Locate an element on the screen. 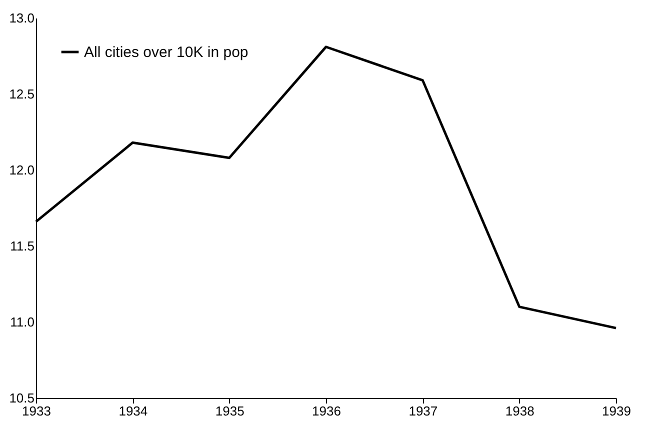 This screenshot has height=430, width=649. y-tick-label: 13.0 is located at coordinates (21, 18).